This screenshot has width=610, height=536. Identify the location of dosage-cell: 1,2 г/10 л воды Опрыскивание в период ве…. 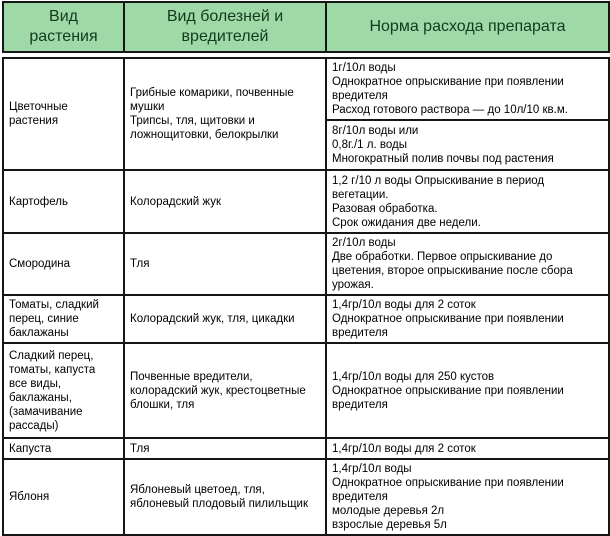
(467, 201).